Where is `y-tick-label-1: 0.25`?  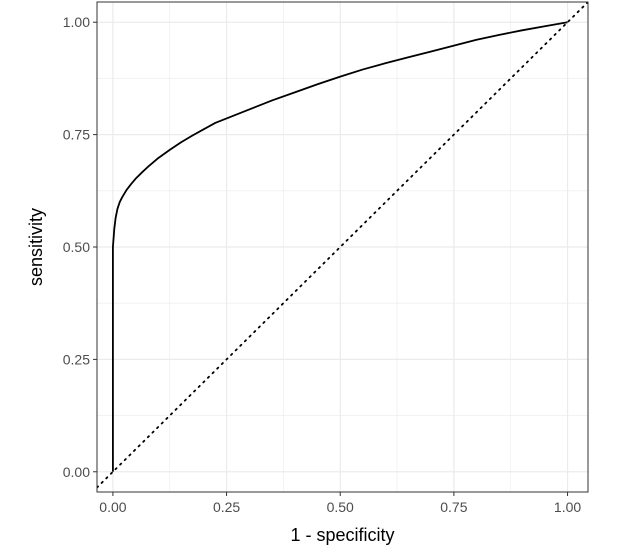 y-tick-label-1: 0.25 is located at coordinates (76, 359).